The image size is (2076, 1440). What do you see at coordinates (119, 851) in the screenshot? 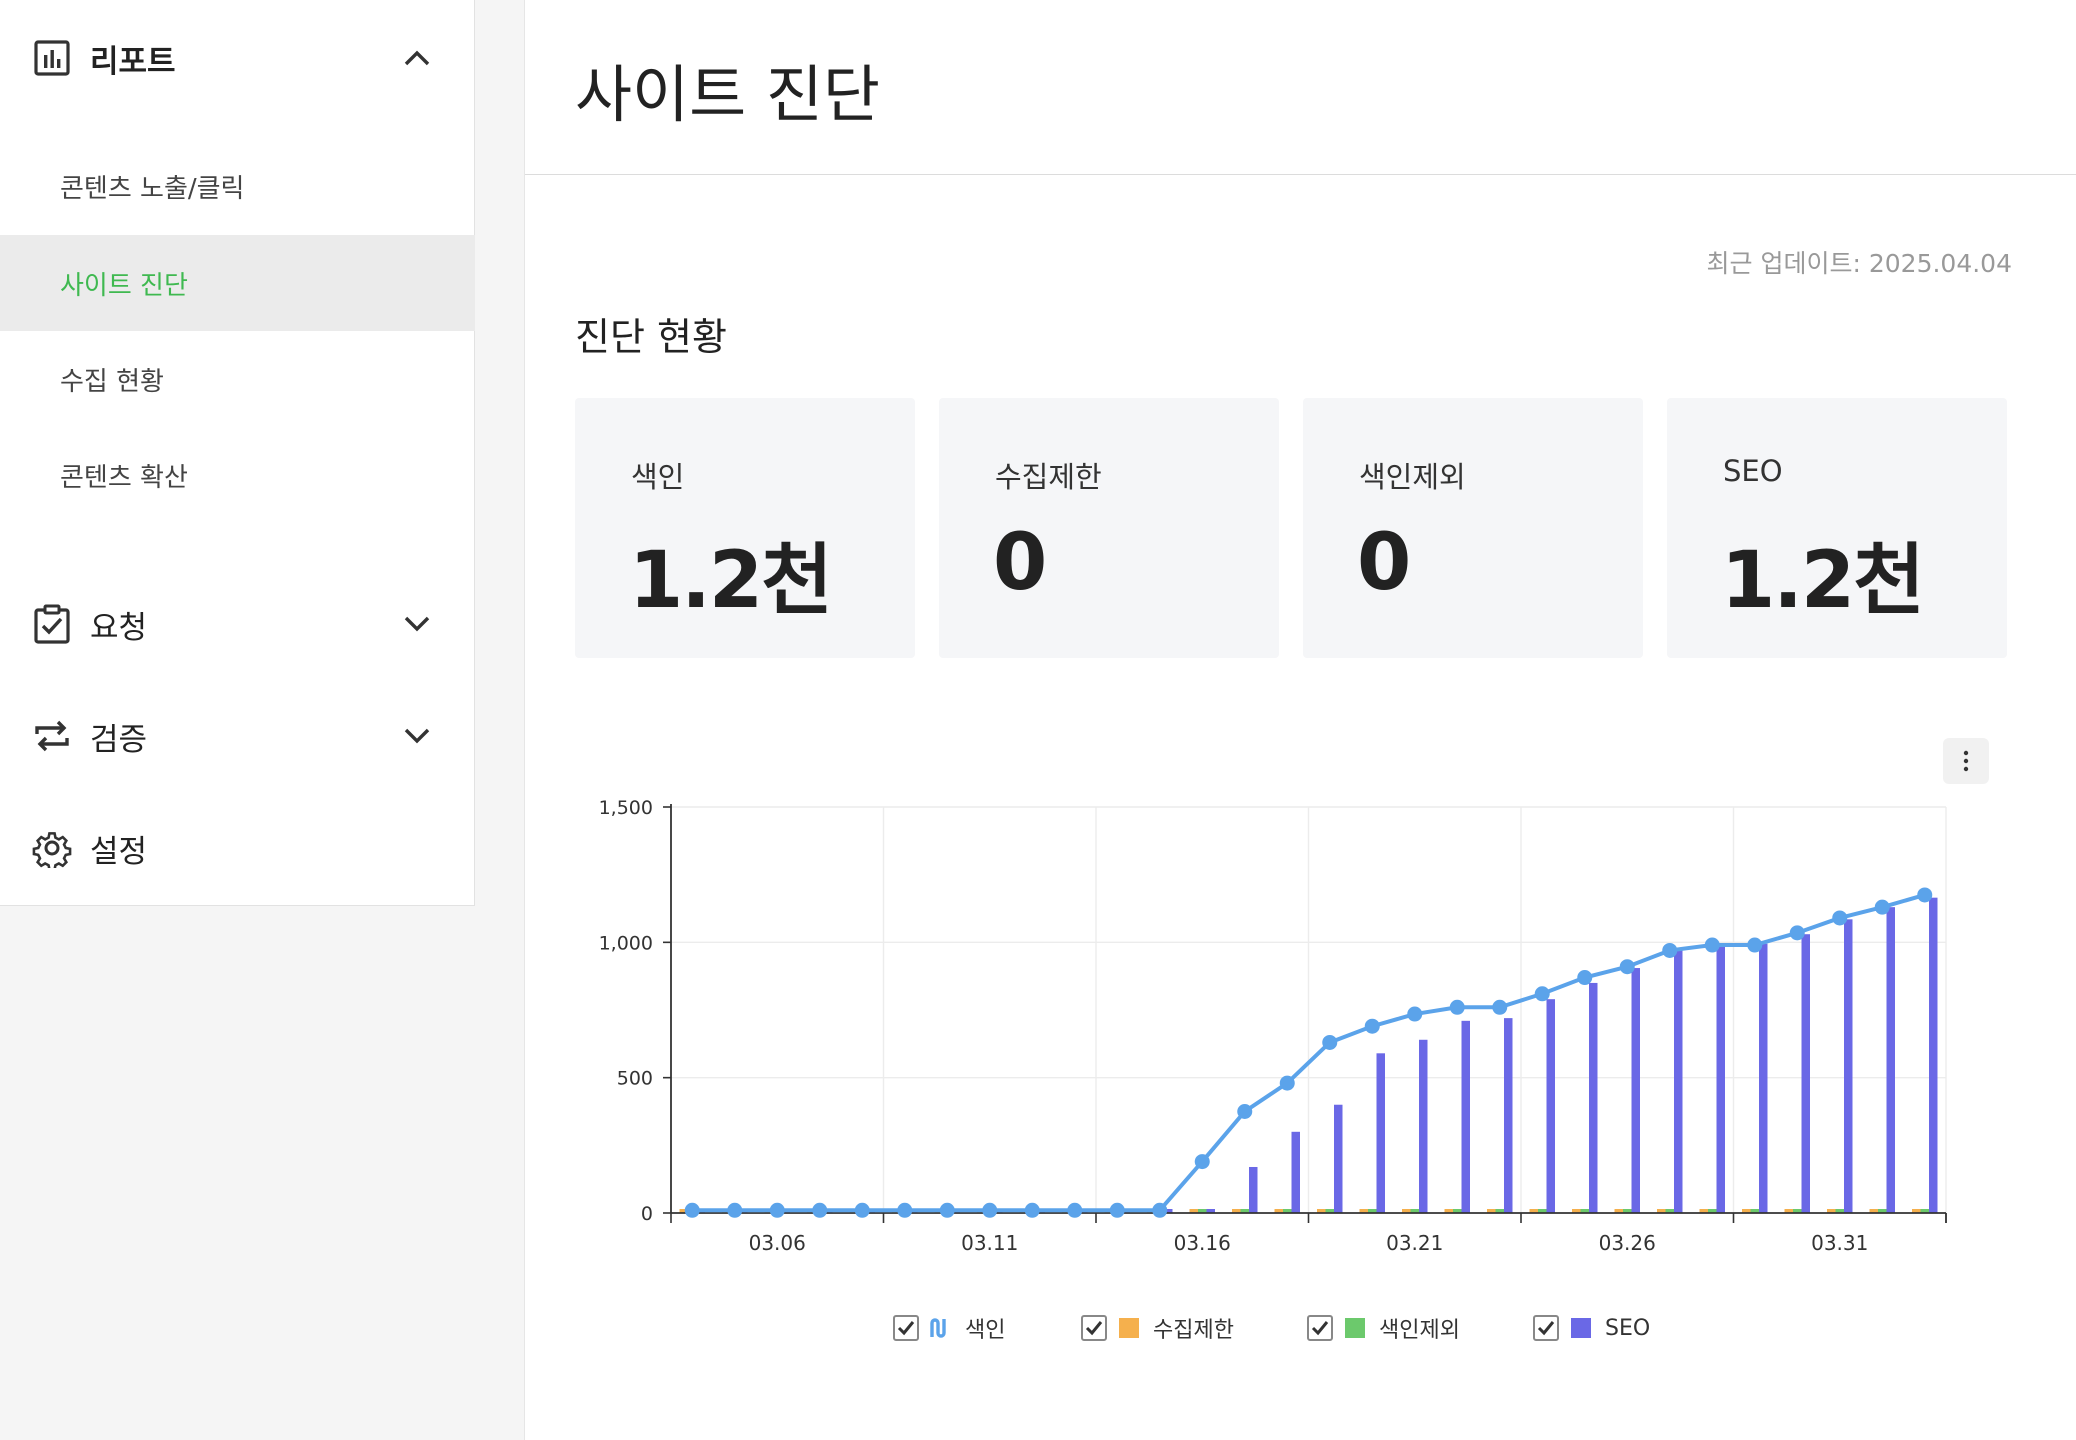
I see `menu-settings-label: 설정` at bounding box center [119, 851].